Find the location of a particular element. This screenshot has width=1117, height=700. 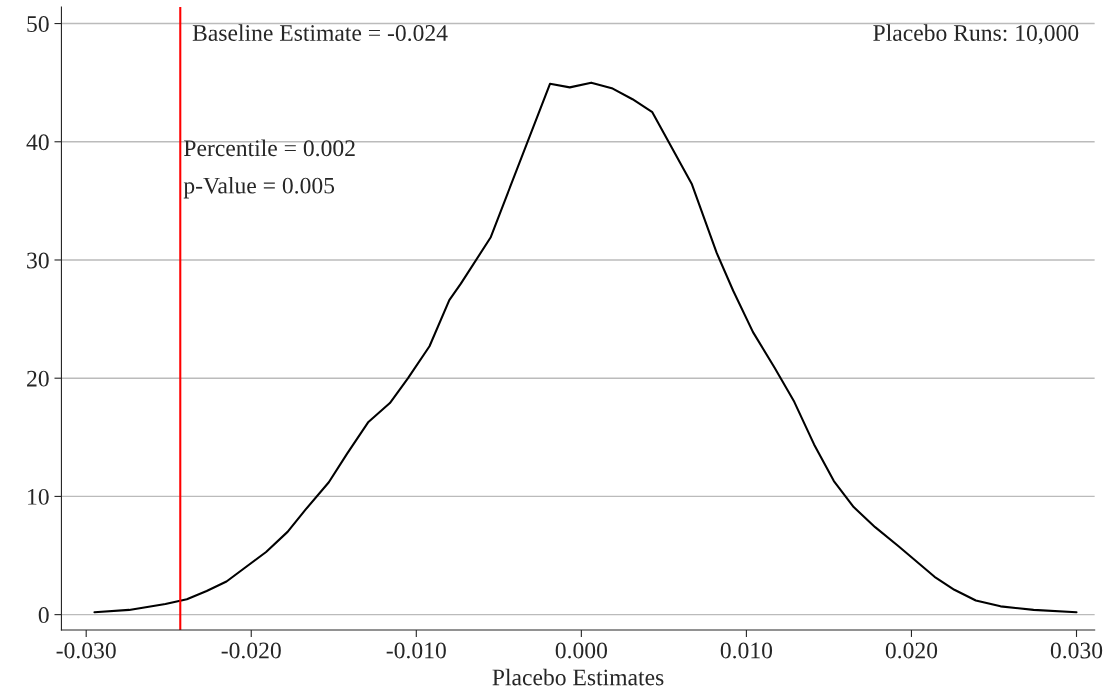

annotation: p-Value = 0.005 is located at coordinates (259, 187).